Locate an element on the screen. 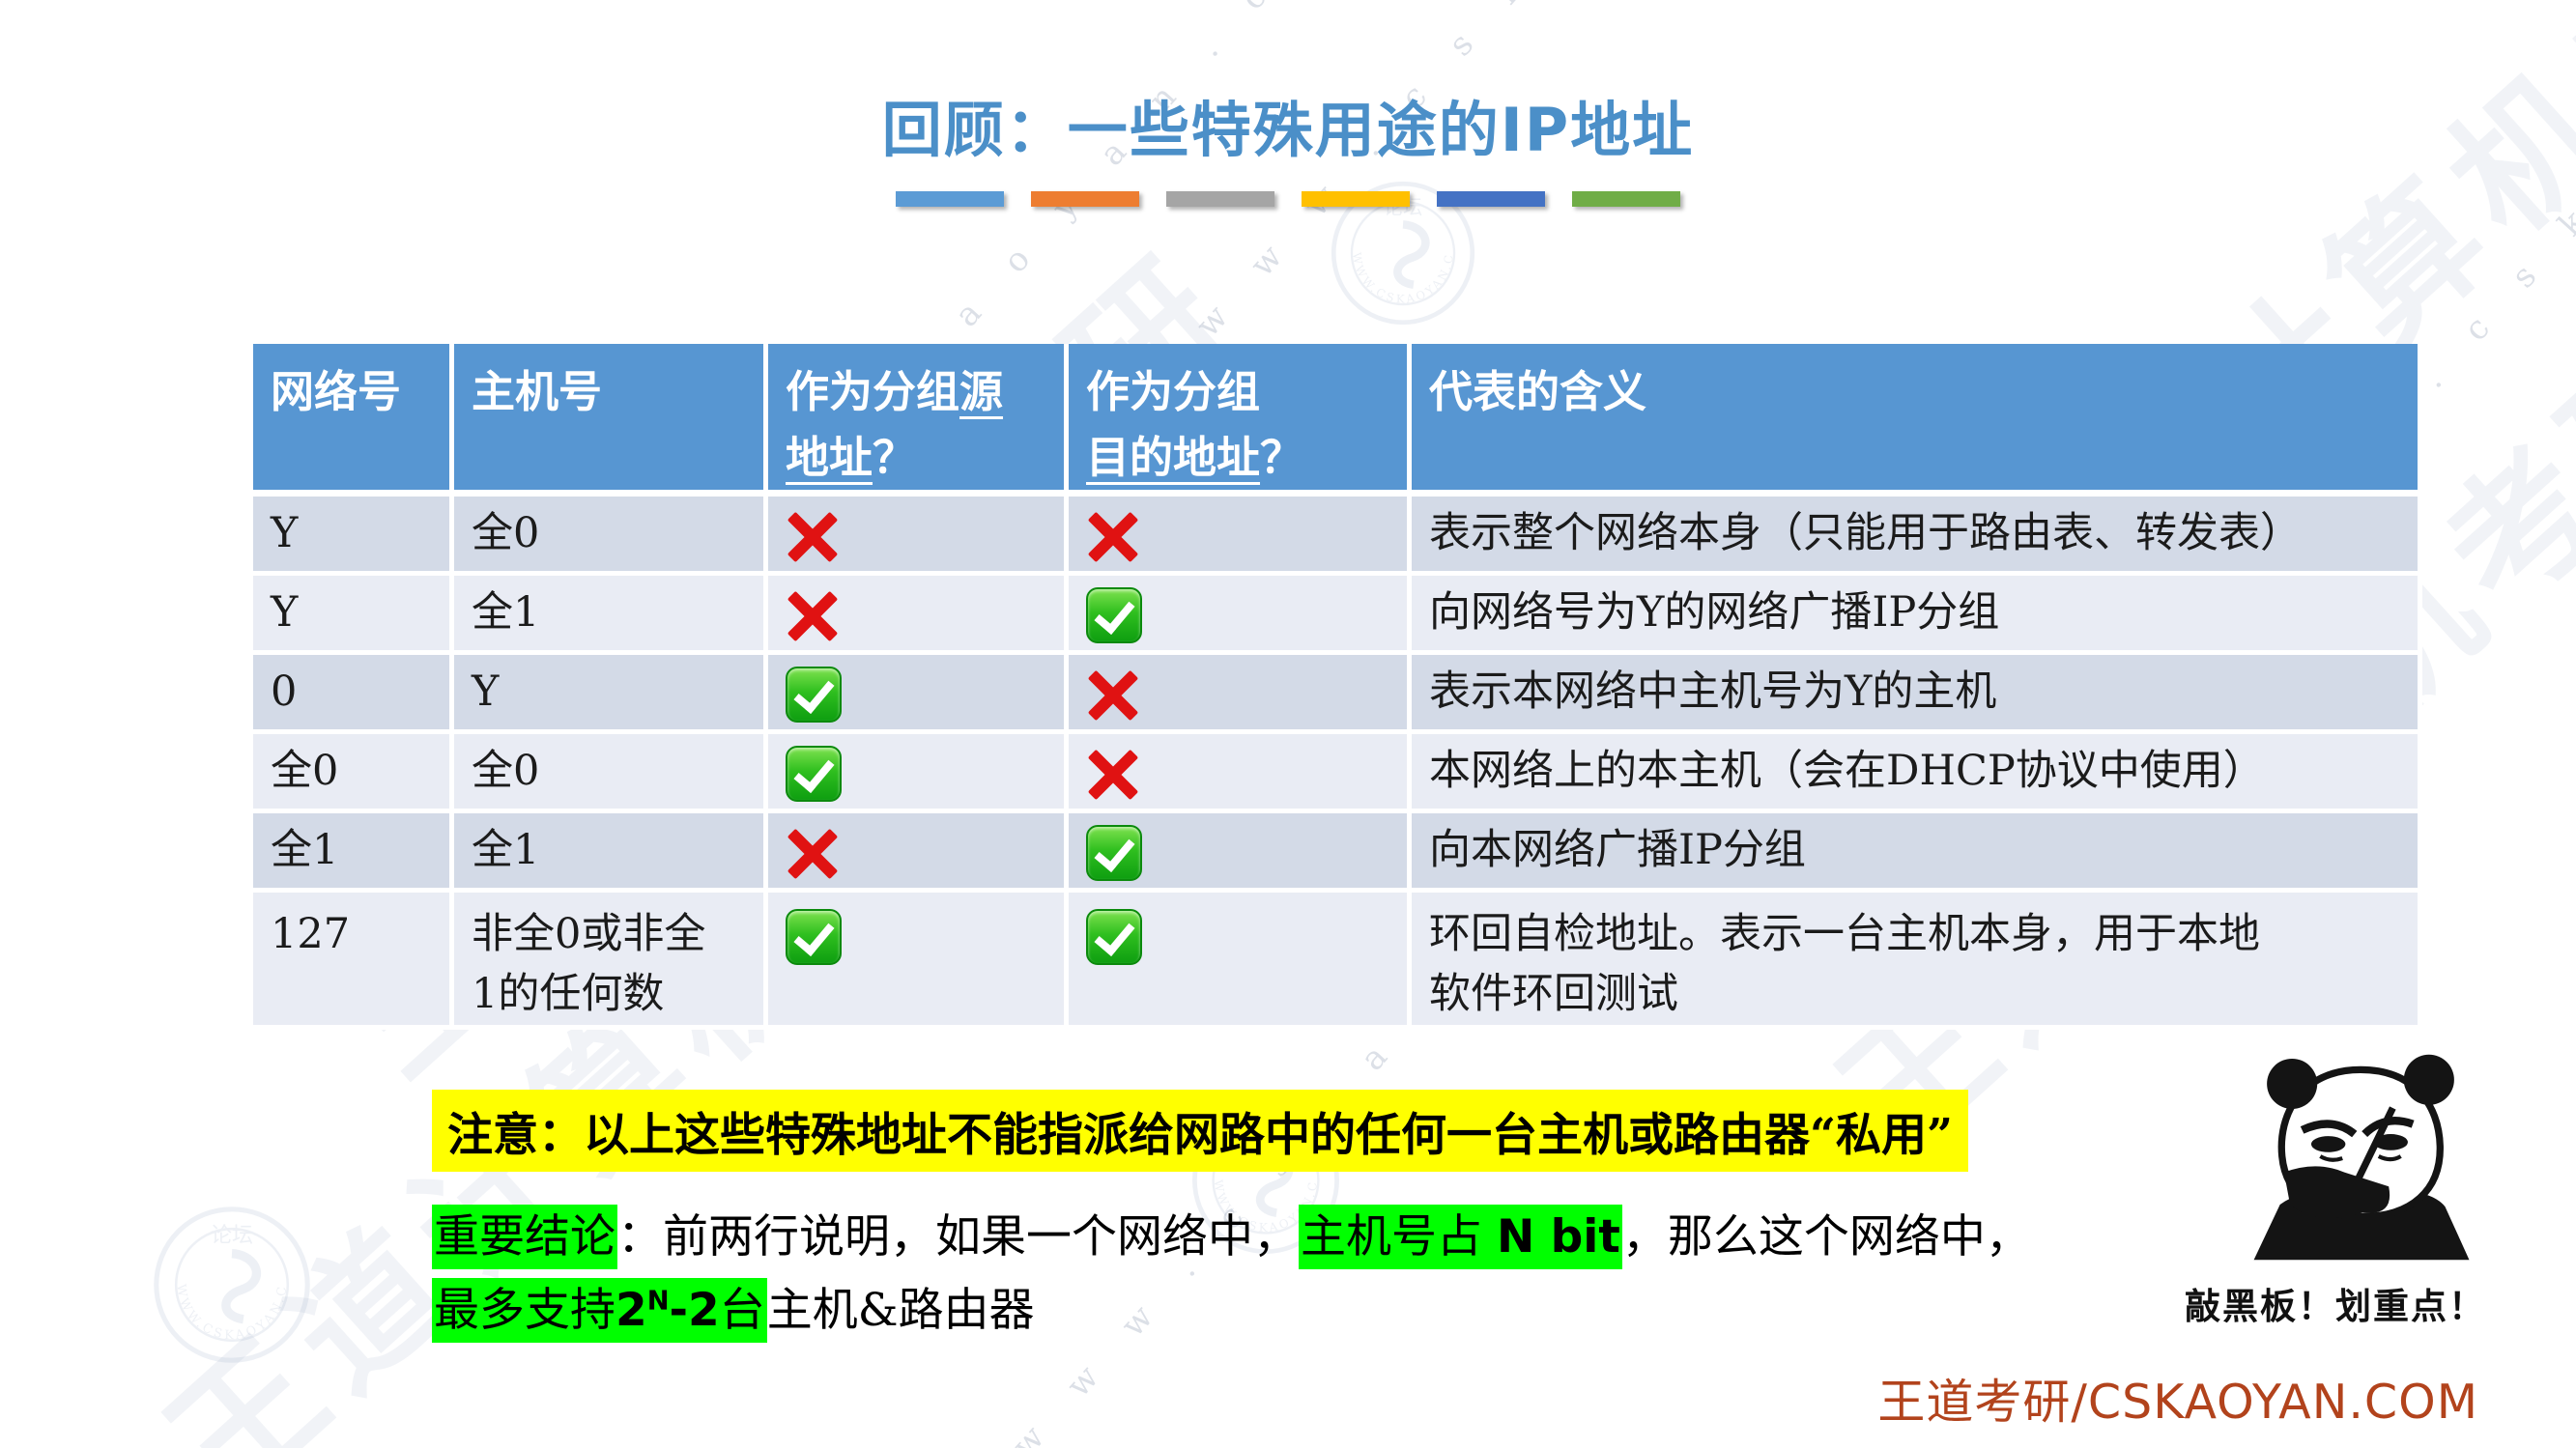  conclusion-text: ：前两行说明，如果一个网络中， is located at coordinates (958, 1236).